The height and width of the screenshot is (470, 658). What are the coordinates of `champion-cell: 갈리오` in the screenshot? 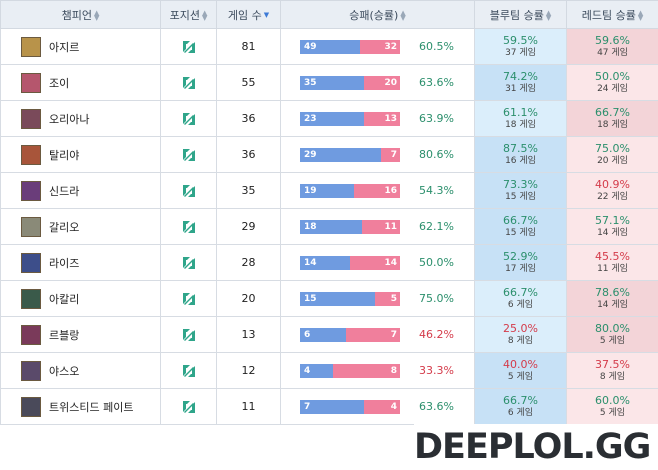 It's located at (80, 226).